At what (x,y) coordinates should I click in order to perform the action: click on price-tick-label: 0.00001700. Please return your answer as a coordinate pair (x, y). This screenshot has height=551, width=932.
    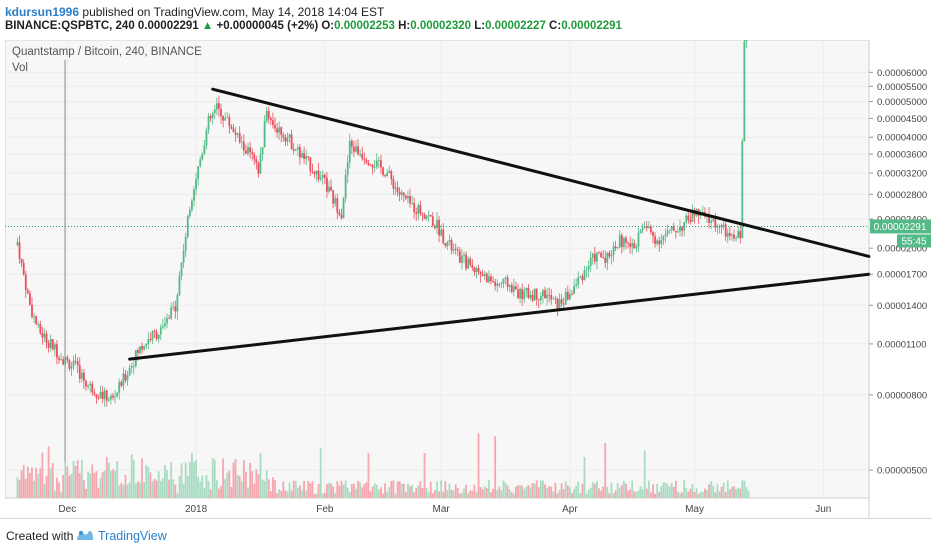
    Looking at the image, I should click on (902, 275).